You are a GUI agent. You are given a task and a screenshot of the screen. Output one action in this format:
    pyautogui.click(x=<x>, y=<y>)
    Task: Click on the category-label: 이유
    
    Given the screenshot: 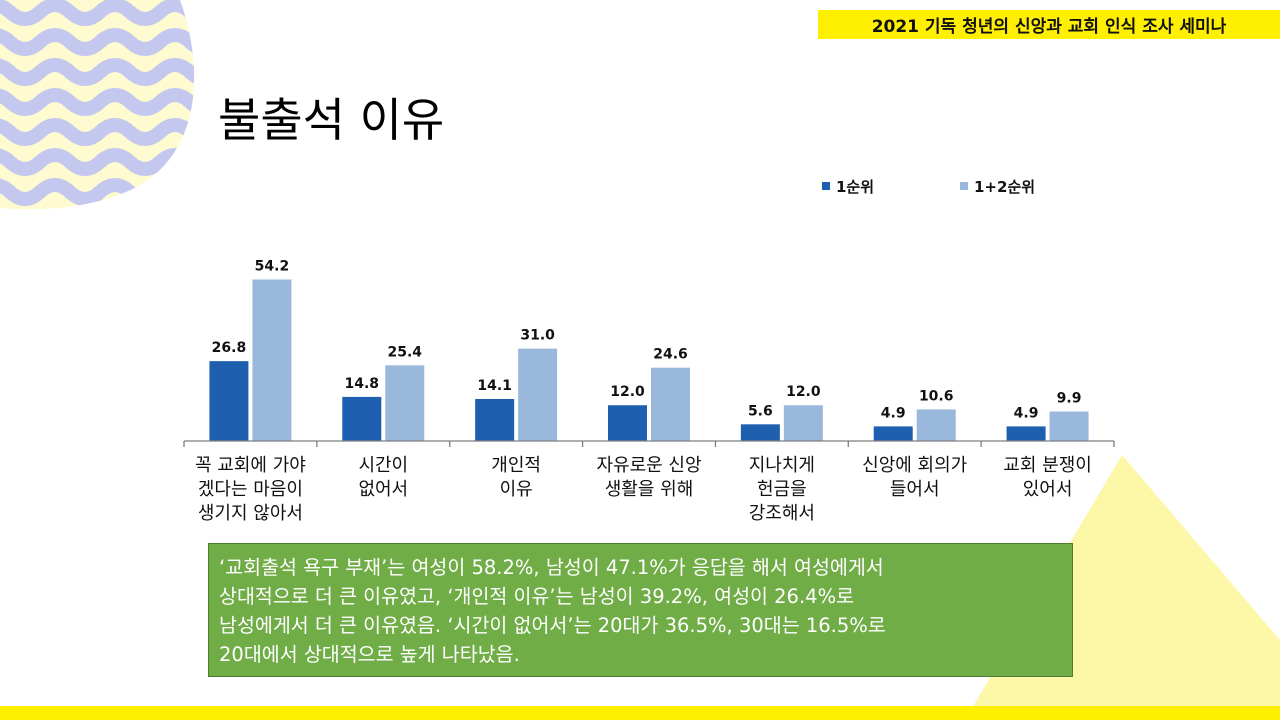 What is the action you would take?
    pyautogui.click(x=516, y=489)
    